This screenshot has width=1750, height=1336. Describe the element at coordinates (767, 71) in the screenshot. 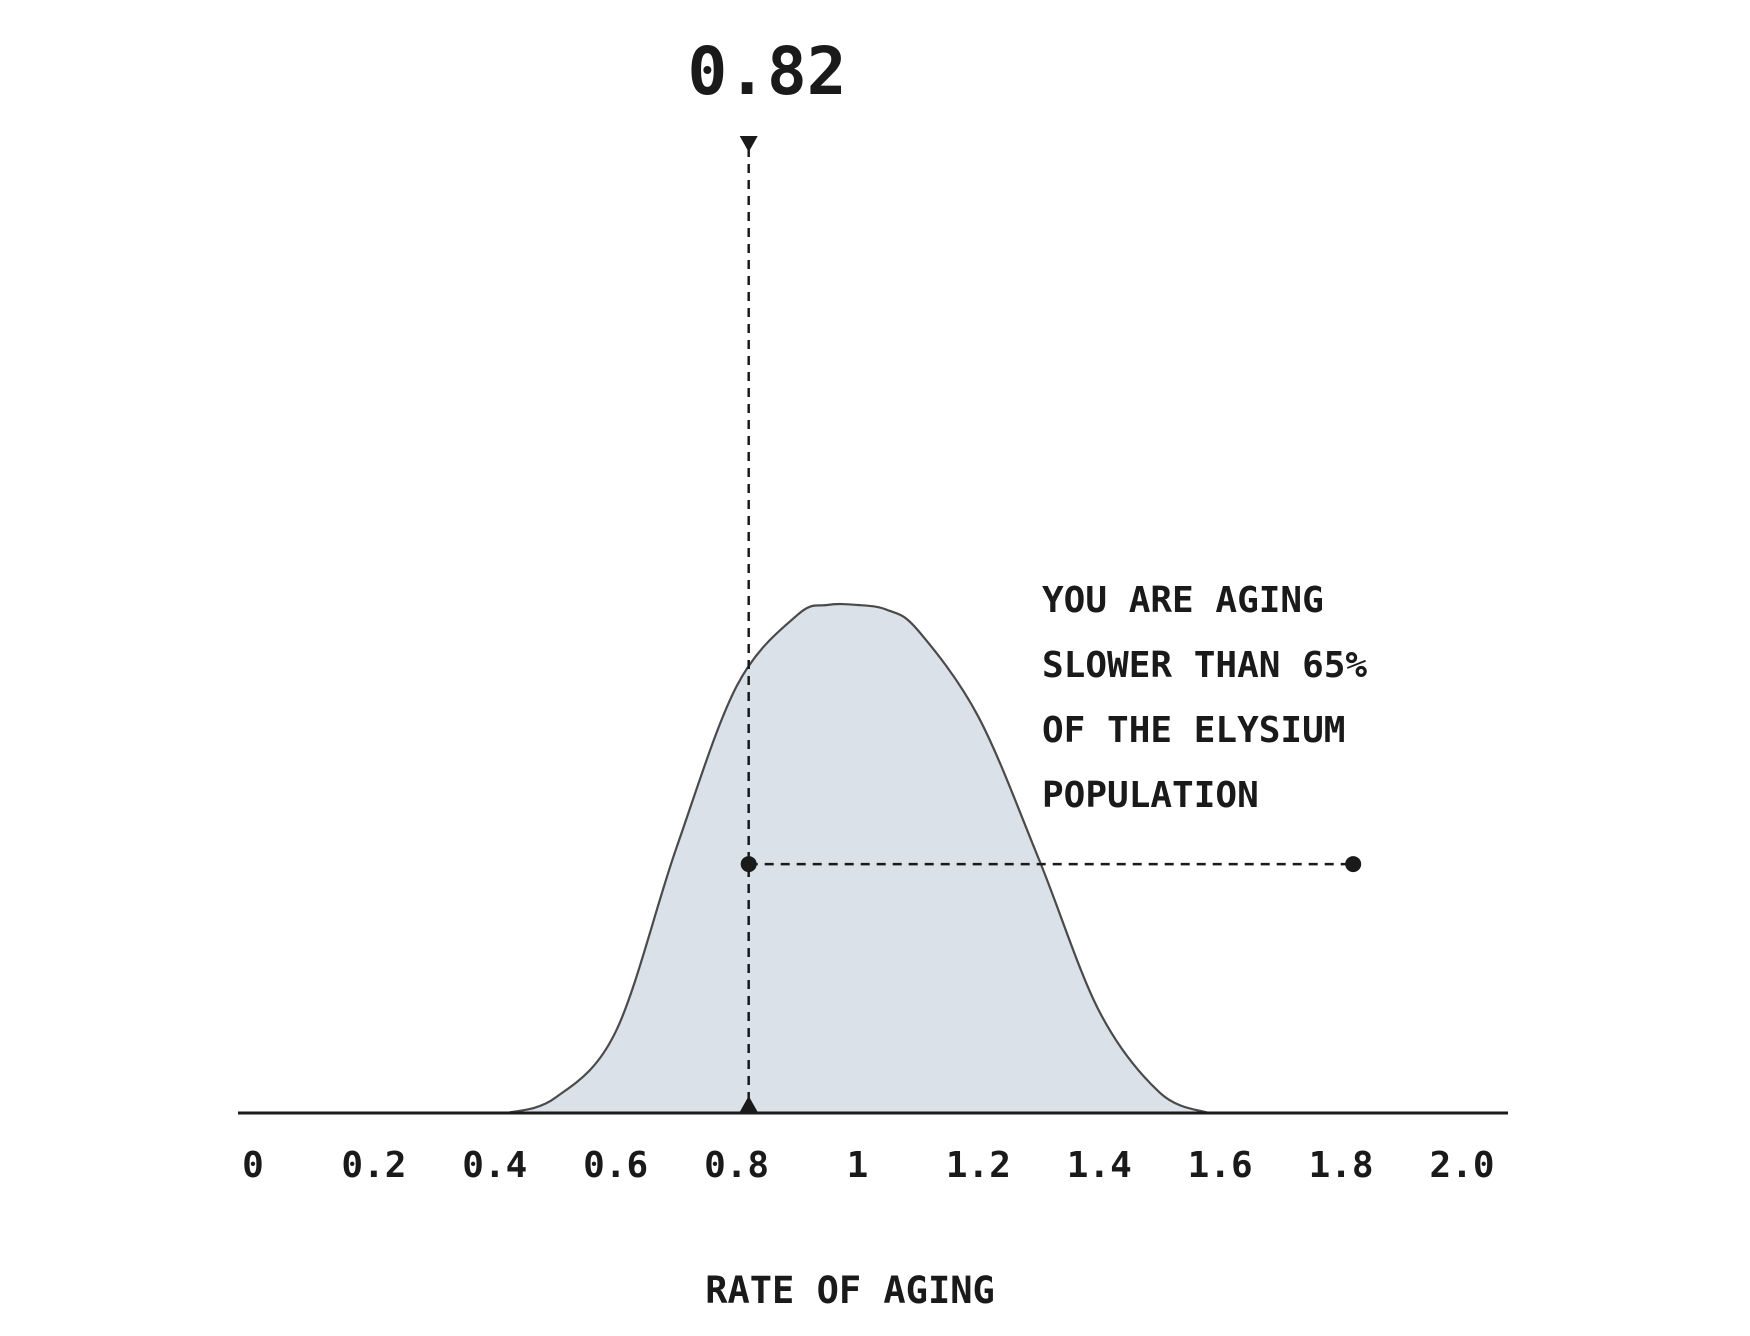

I see `marker-value-label: 0.82` at that location.